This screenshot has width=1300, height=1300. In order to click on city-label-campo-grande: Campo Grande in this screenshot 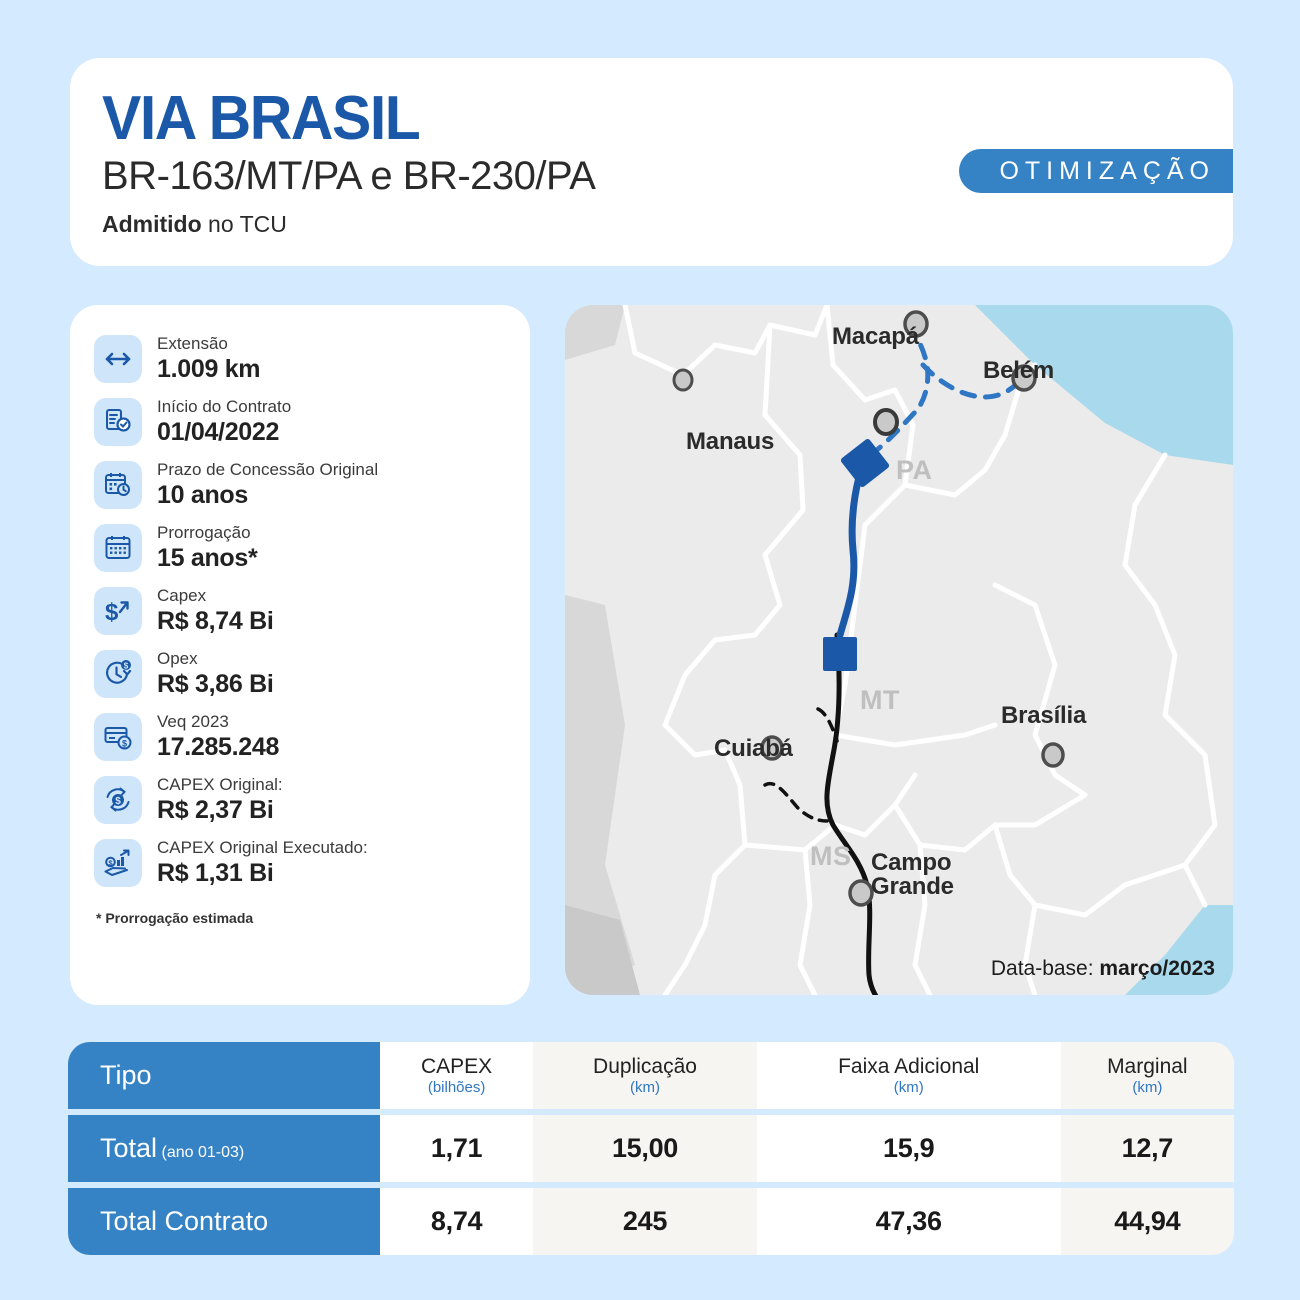, I will do `click(912, 874)`.